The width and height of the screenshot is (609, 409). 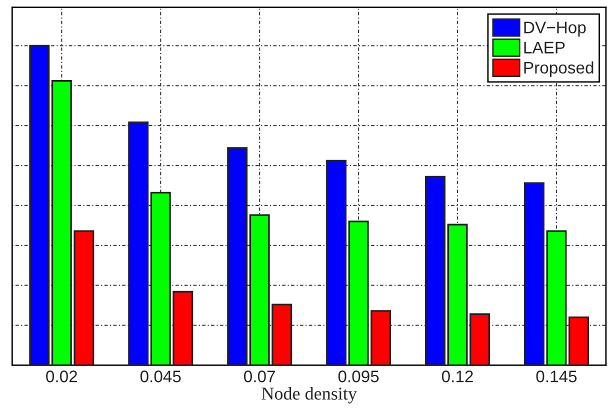 What do you see at coordinates (160, 376) in the screenshot?
I see `x-tick-label: 0.045` at bounding box center [160, 376].